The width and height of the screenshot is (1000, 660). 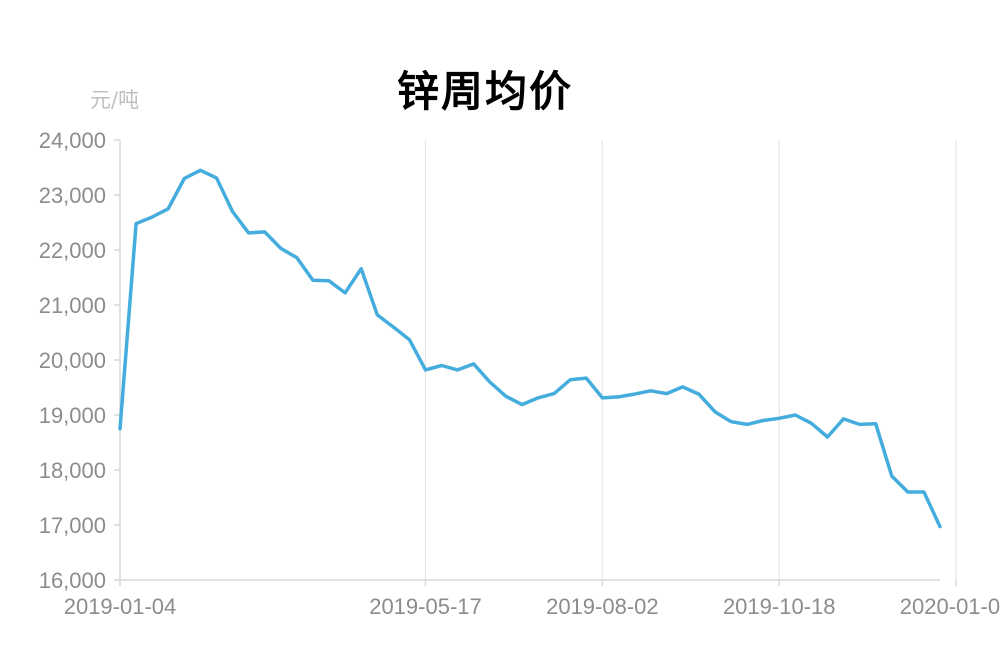 I want to click on chart-title: 锌周均价, so click(x=484, y=91).